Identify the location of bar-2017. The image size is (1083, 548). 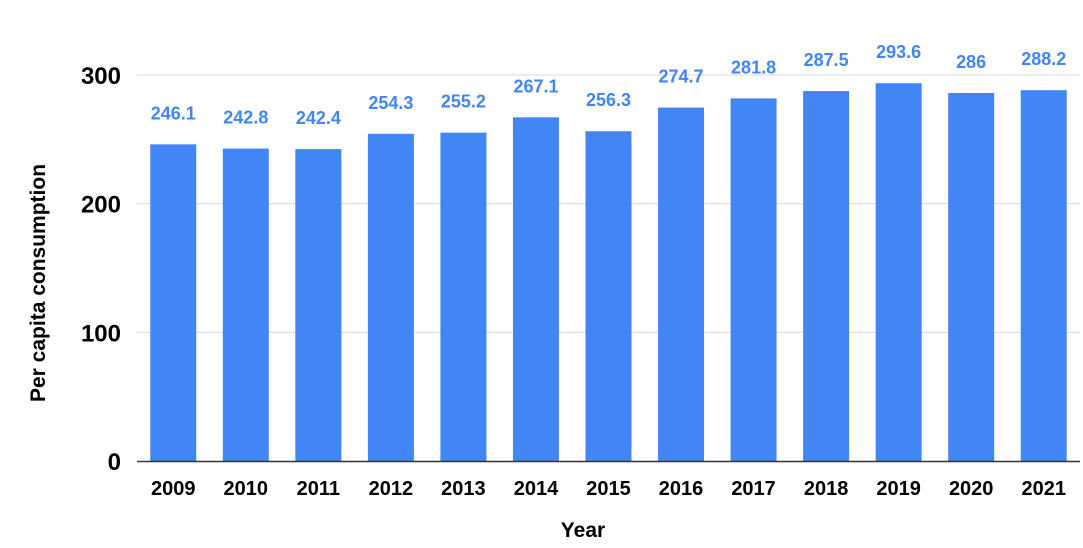
(753, 280).